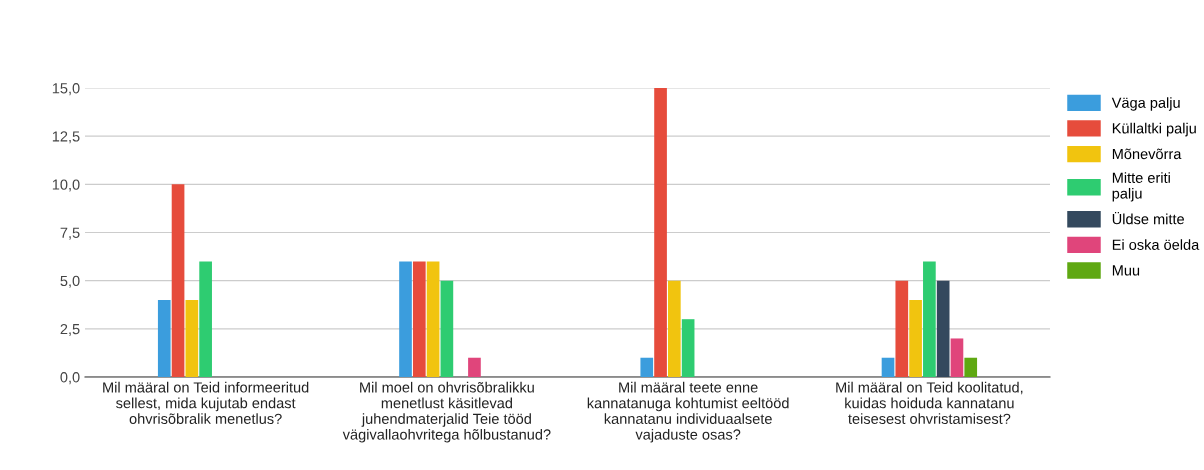 The height and width of the screenshot is (470, 1204). I want to click on legend-label: Ei oska öelda, so click(1156, 244).